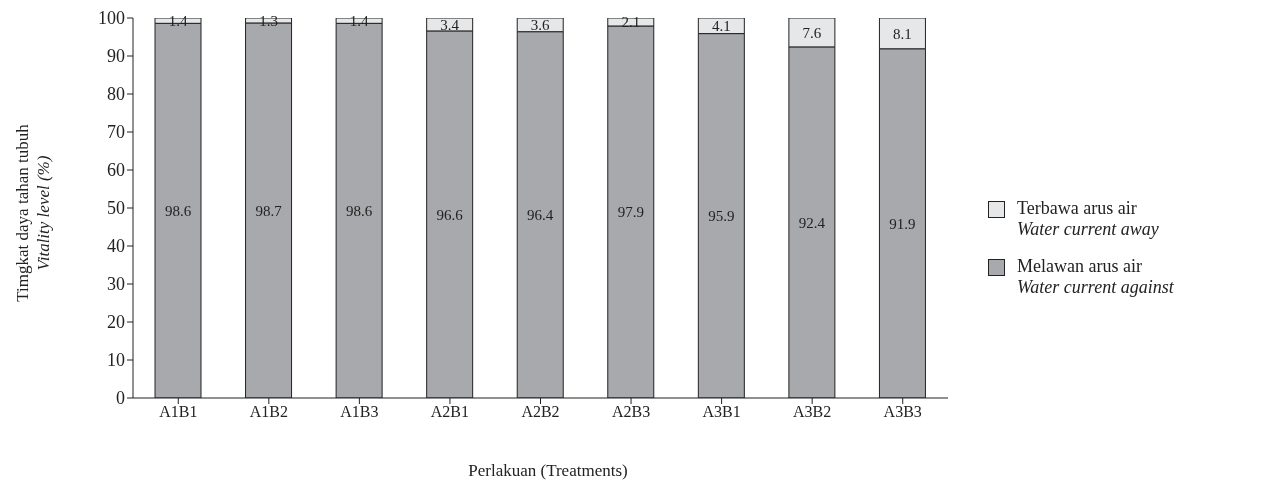 The width and height of the screenshot is (1277, 498). What do you see at coordinates (116, 246) in the screenshot?
I see `y-tick-label: 40` at bounding box center [116, 246].